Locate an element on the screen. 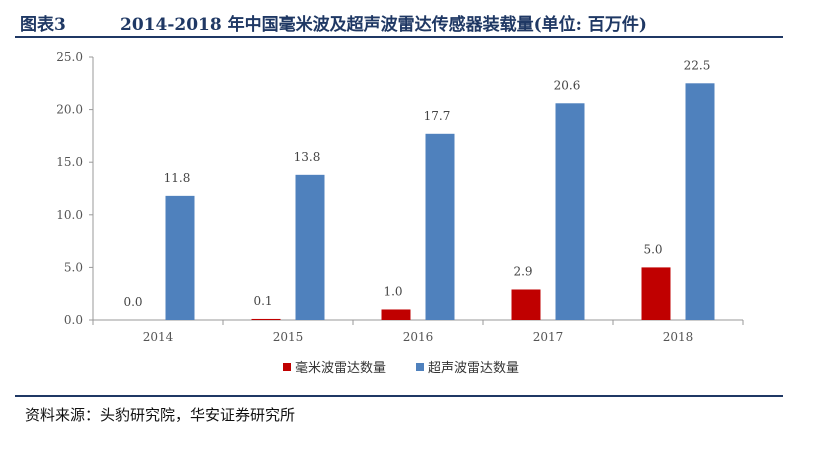  data-label: 20.6 is located at coordinates (567, 85).